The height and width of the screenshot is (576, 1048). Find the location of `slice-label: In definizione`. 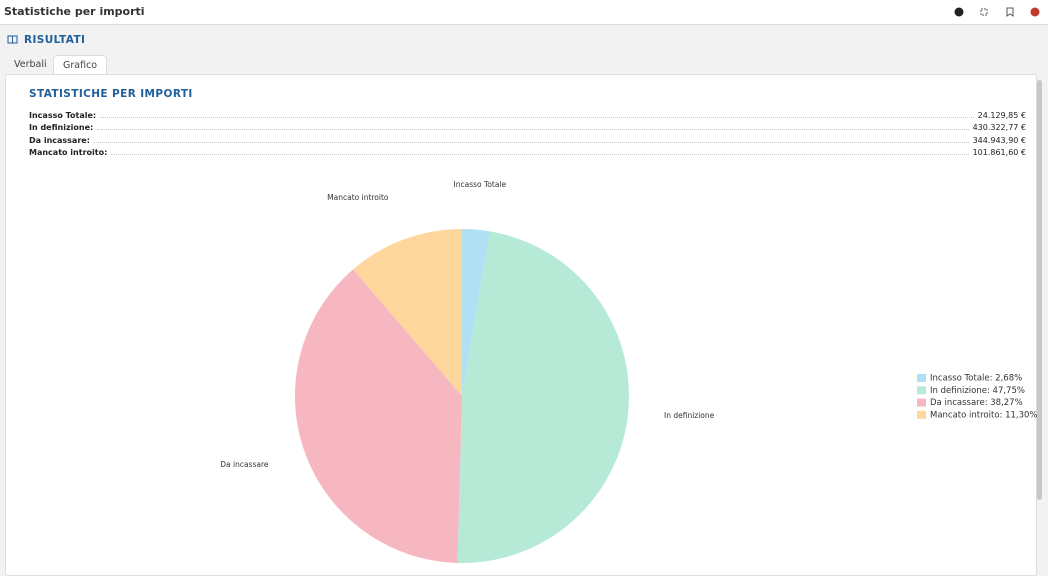

slice-label: In definizione is located at coordinates (689, 415).